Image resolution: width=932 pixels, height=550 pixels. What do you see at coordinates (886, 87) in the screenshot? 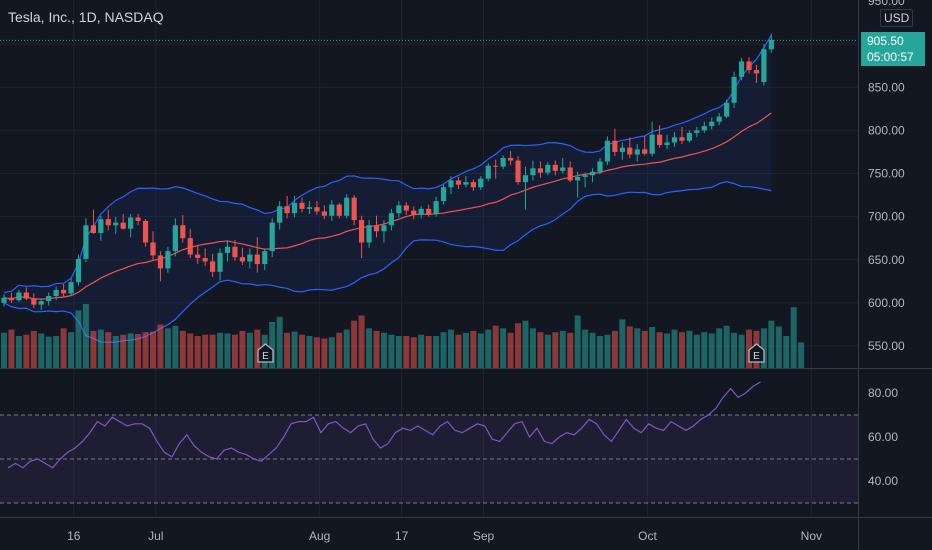
I see `price-tick-label: 850.00` at bounding box center [886, 87].